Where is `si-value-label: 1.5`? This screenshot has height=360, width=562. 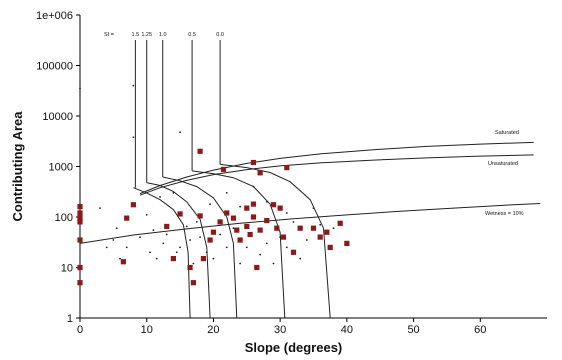
si-value-label: 1.5 is located at coordinates (136, 35).